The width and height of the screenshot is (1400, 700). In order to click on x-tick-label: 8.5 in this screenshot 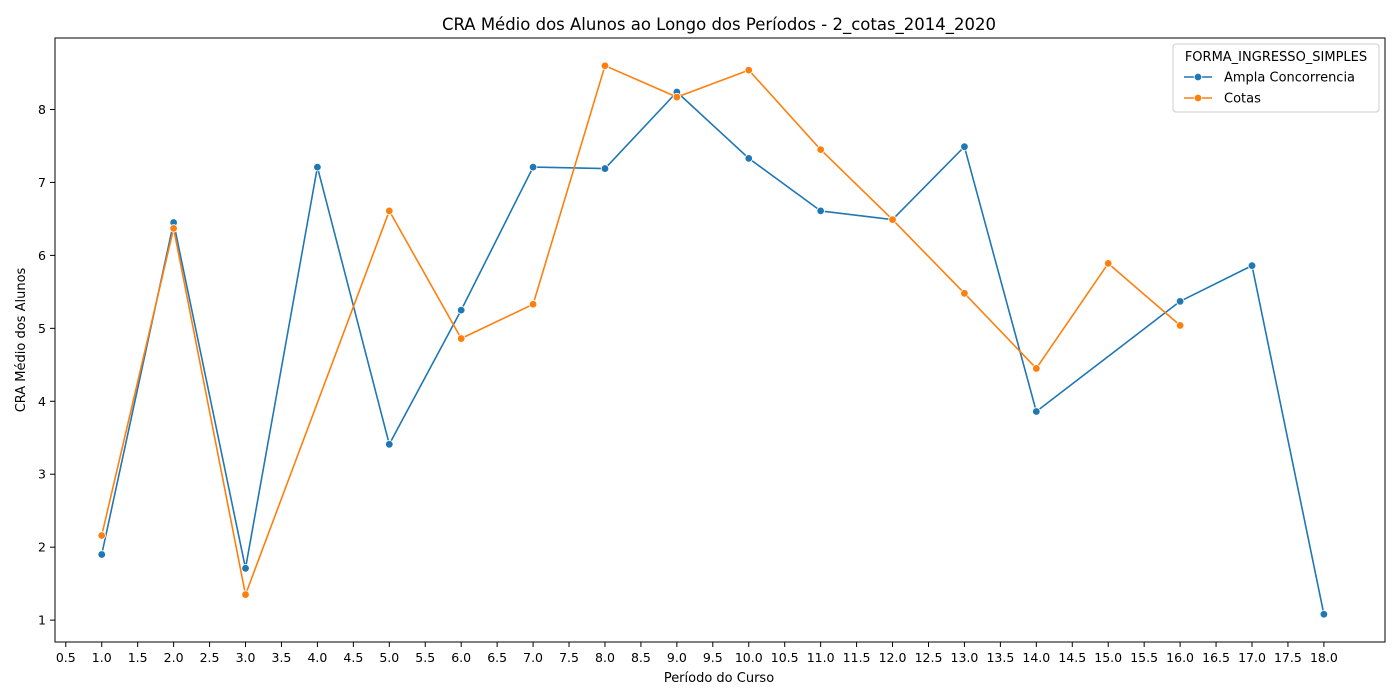, I will do `click(641, 657)`.